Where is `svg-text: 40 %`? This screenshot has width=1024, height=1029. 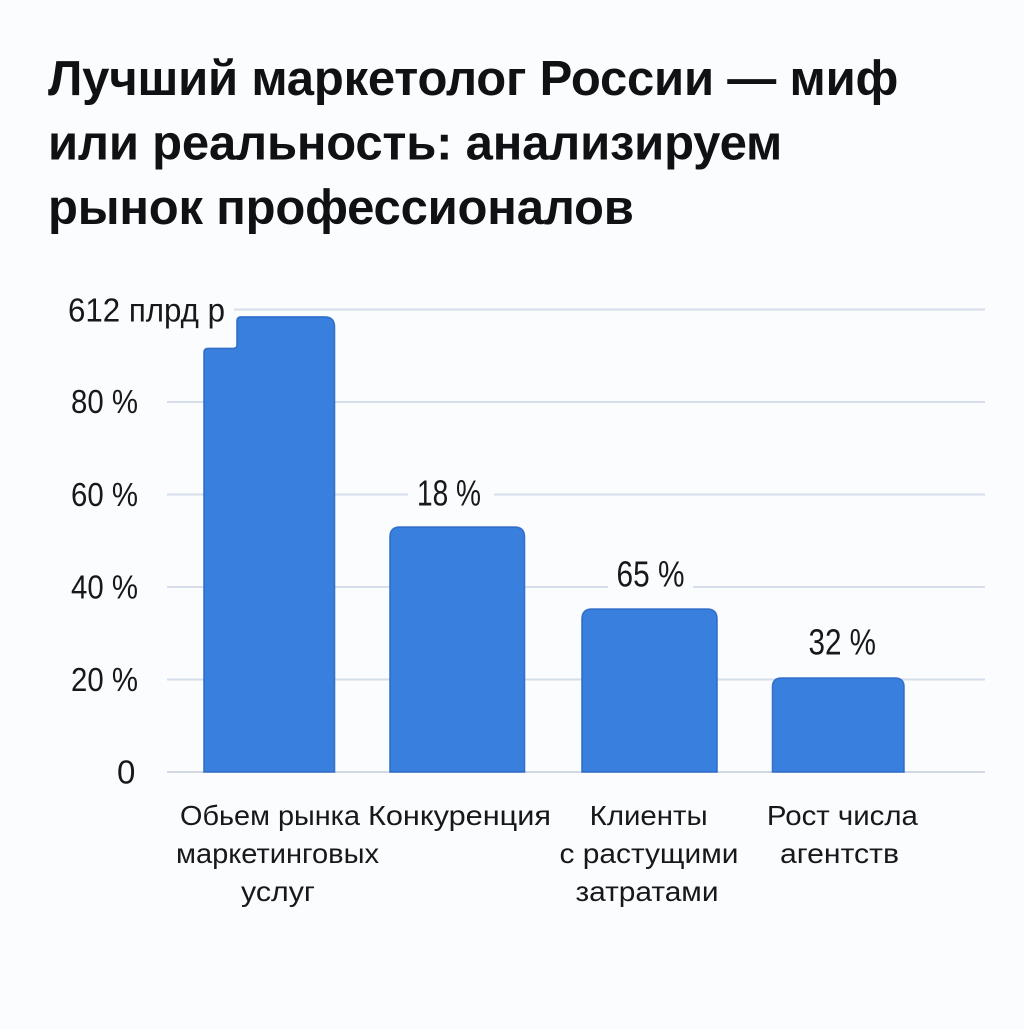
svg-text: 40 % is located at coordinates (104, 586).